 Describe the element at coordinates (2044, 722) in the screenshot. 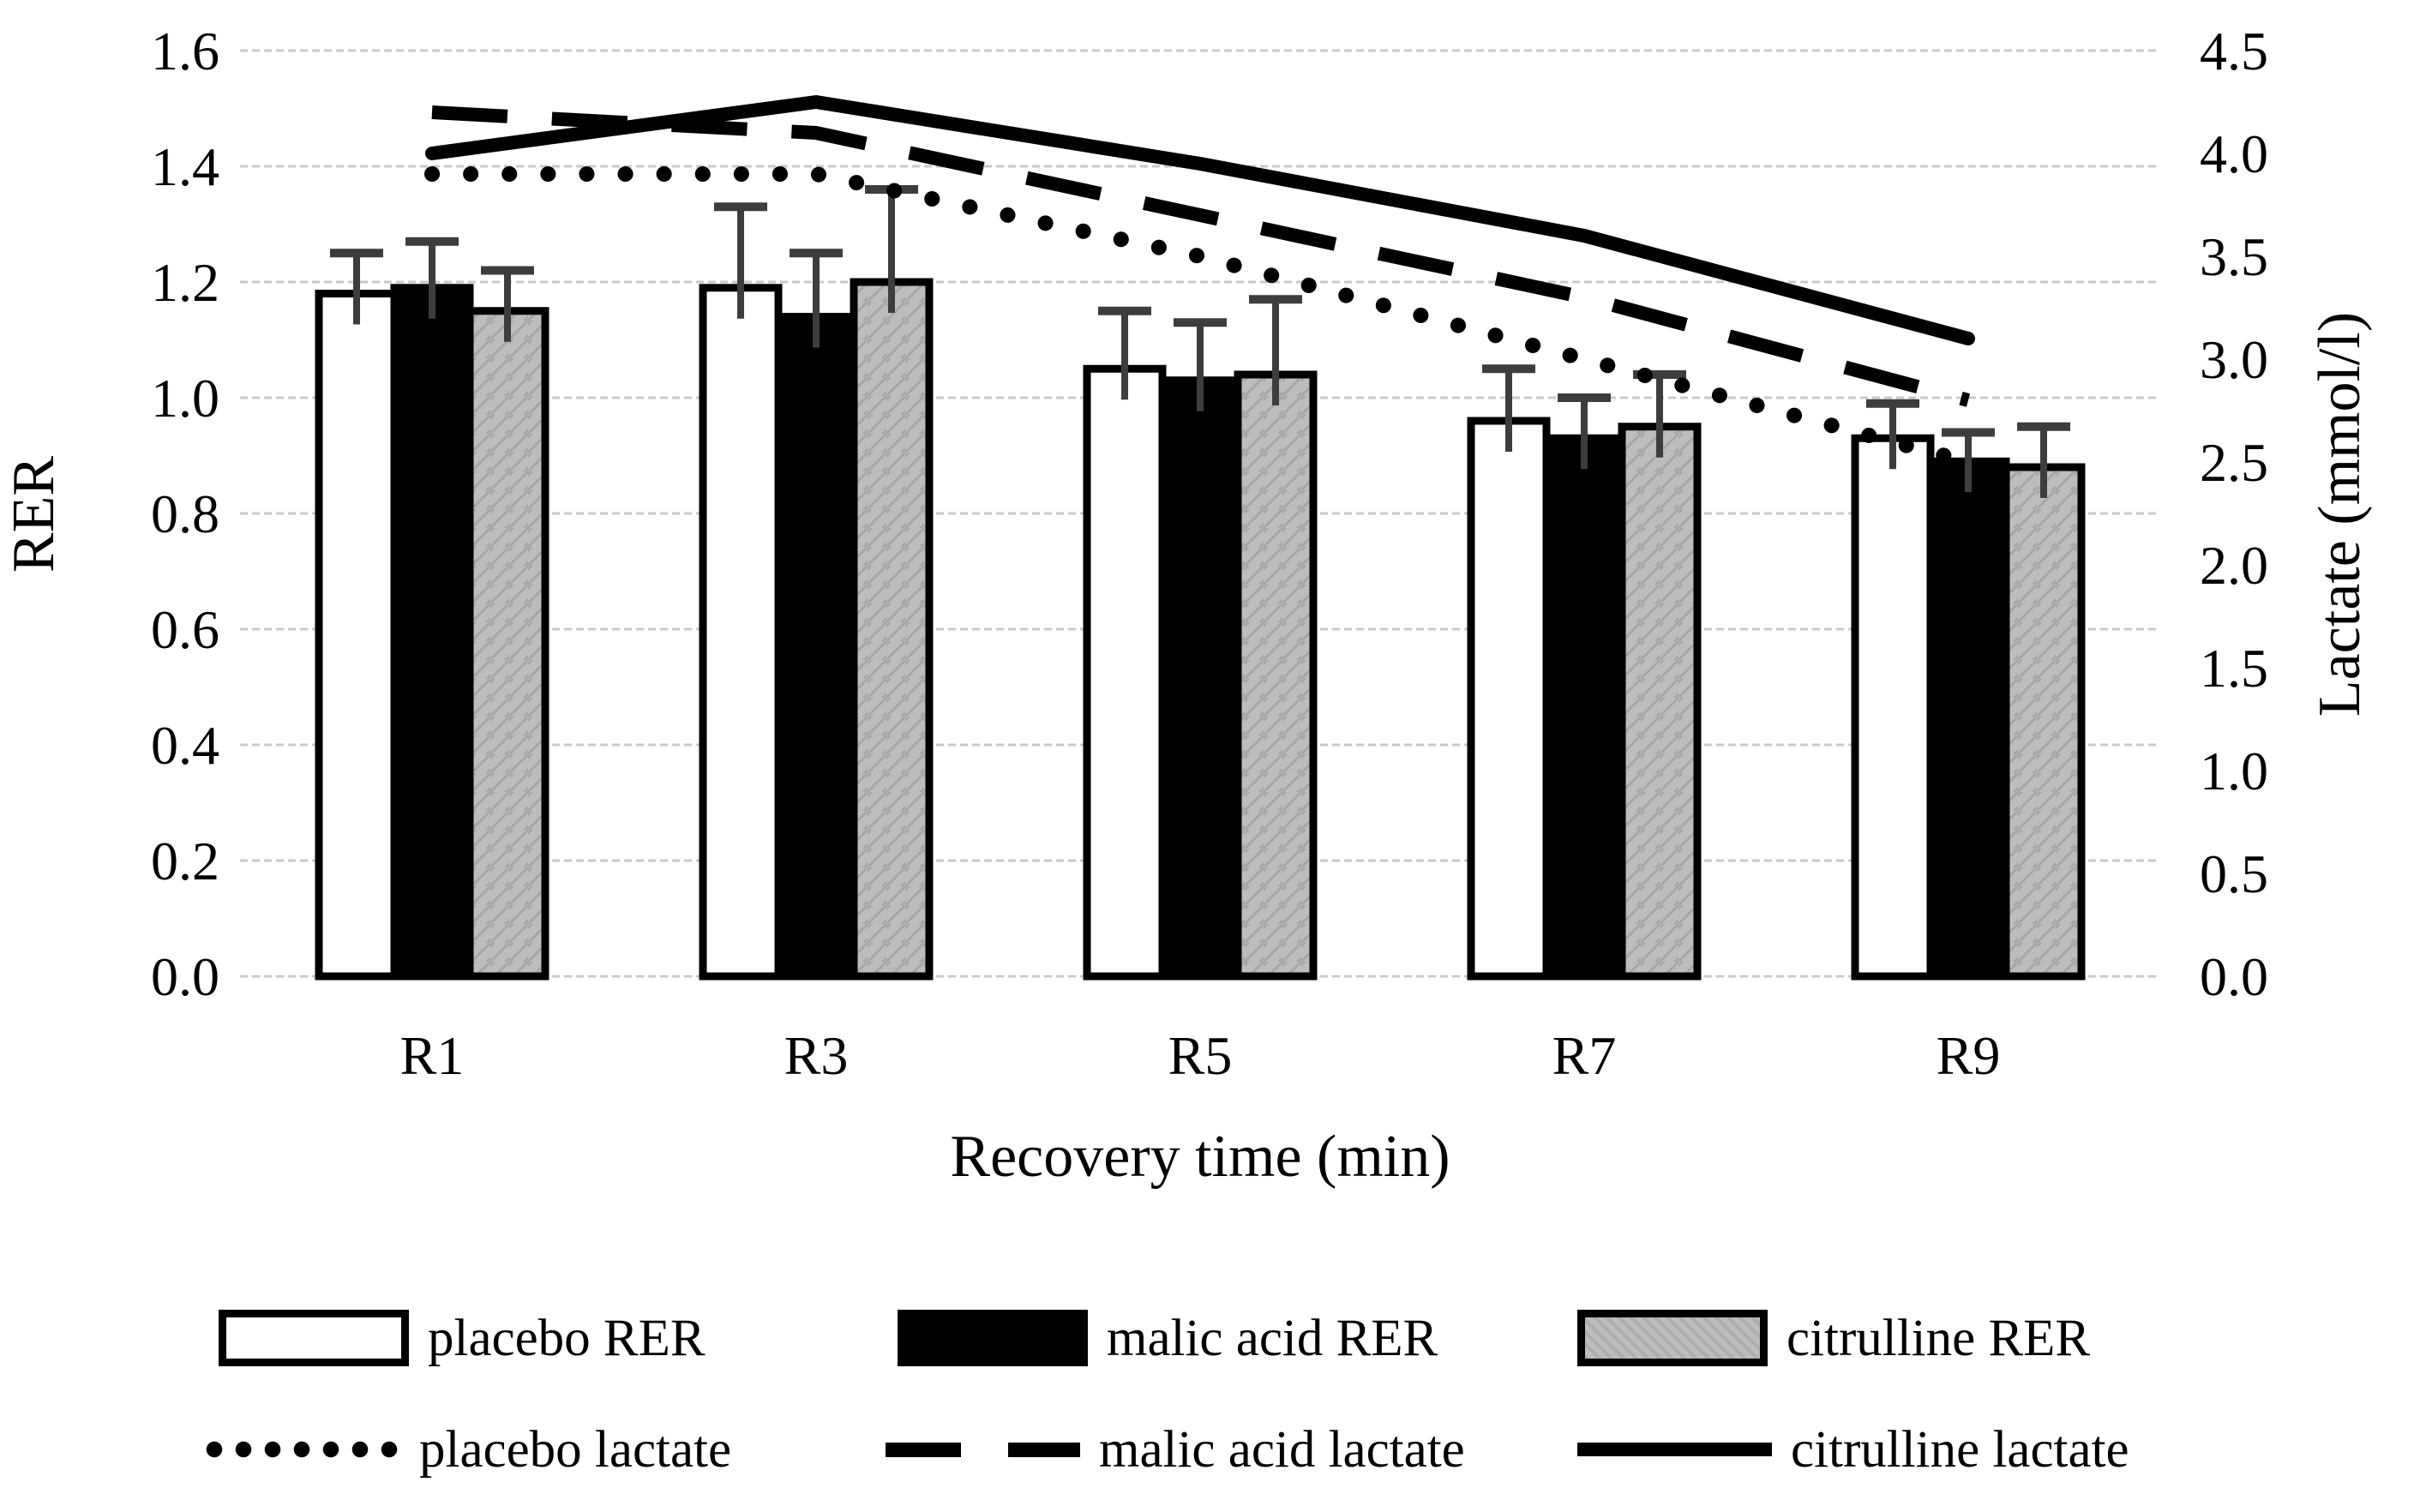

I see `bar-citrulline-RER-R9` at that location.